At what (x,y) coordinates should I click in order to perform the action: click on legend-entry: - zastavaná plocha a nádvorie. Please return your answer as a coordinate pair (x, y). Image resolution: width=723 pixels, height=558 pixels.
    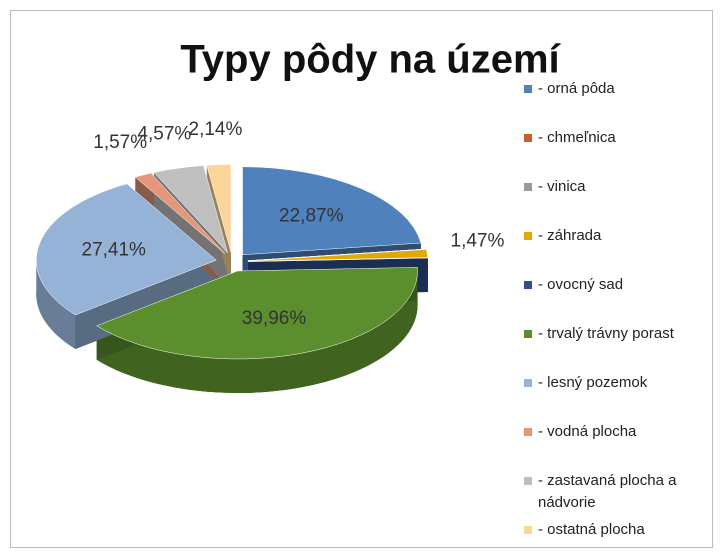
    Looking at the image, I should click on (621, 492).